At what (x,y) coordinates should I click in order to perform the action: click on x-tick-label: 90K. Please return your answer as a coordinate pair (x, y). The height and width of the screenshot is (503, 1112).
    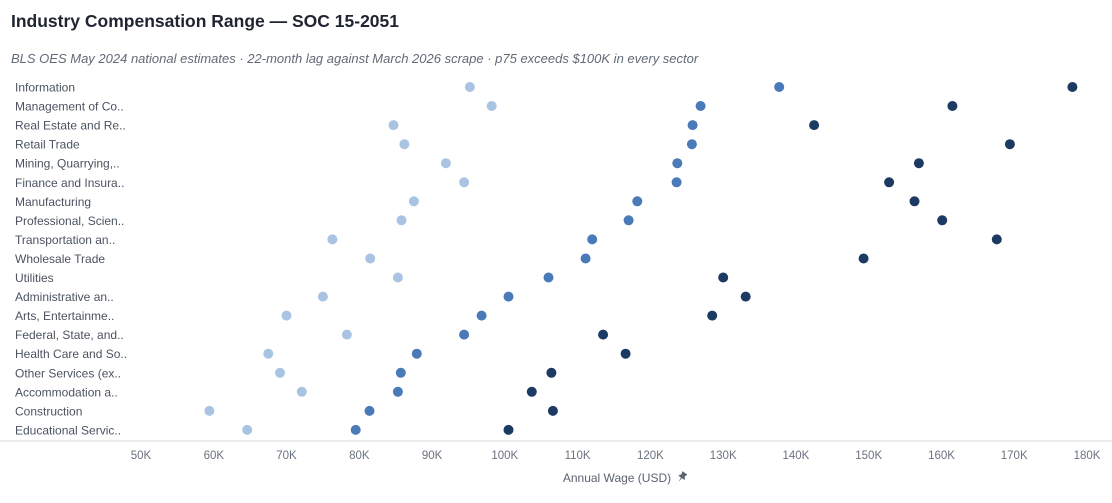
    Looking at the image, I should click on (432, 456).